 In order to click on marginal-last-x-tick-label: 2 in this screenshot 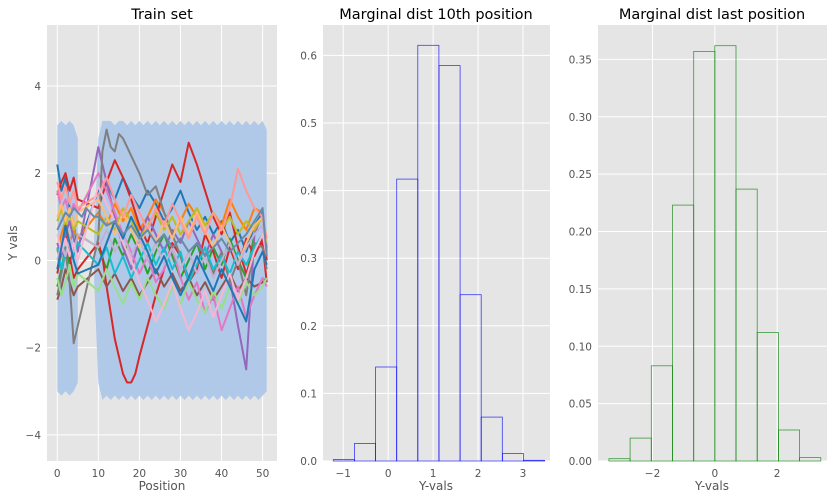, I will do `click(777, 474)`.